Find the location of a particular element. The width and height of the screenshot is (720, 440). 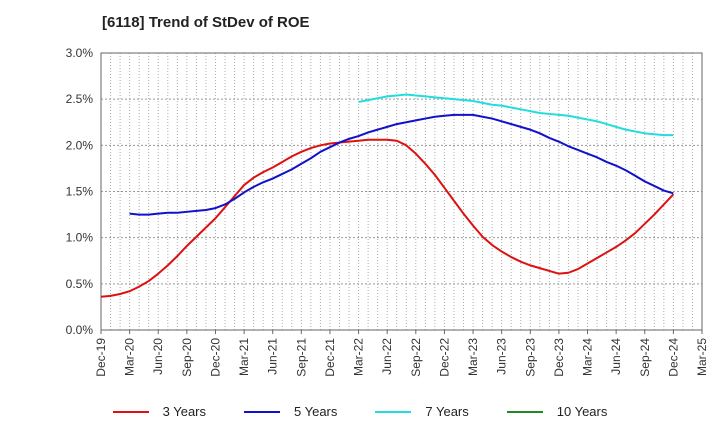

x-tick-label: Mar-21 is located at coordinates (244, 357).